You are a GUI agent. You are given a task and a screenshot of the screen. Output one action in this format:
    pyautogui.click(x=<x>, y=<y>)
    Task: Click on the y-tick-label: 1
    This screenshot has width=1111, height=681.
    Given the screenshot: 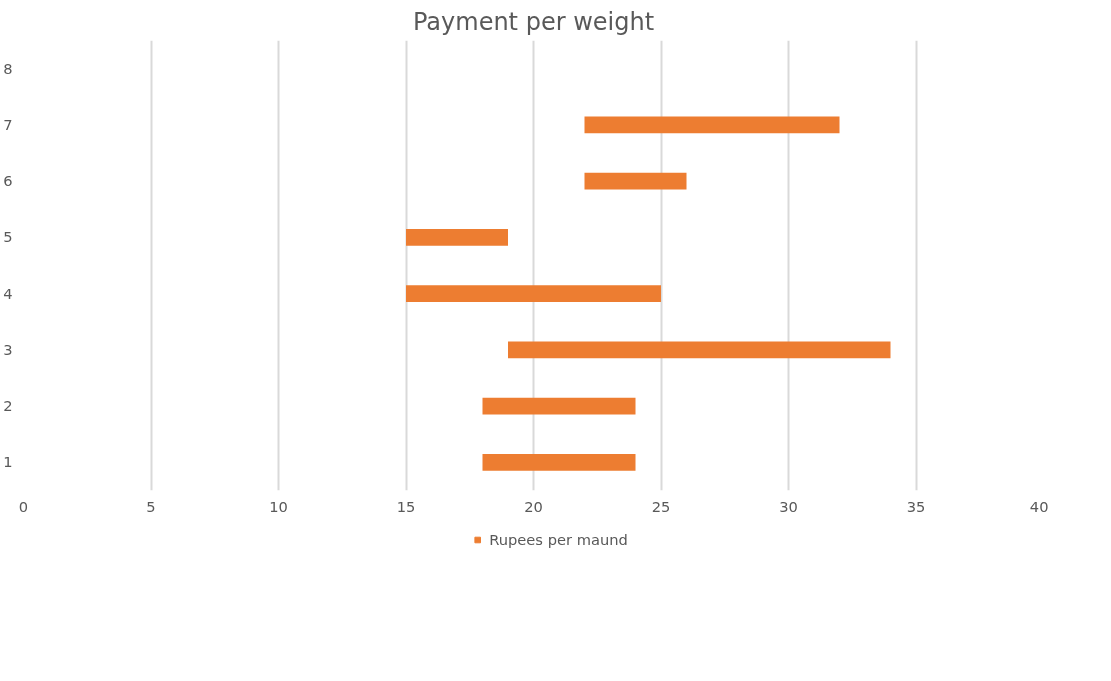 What is the action you would take?
    pyautogui.click(x=8, y=462)
    